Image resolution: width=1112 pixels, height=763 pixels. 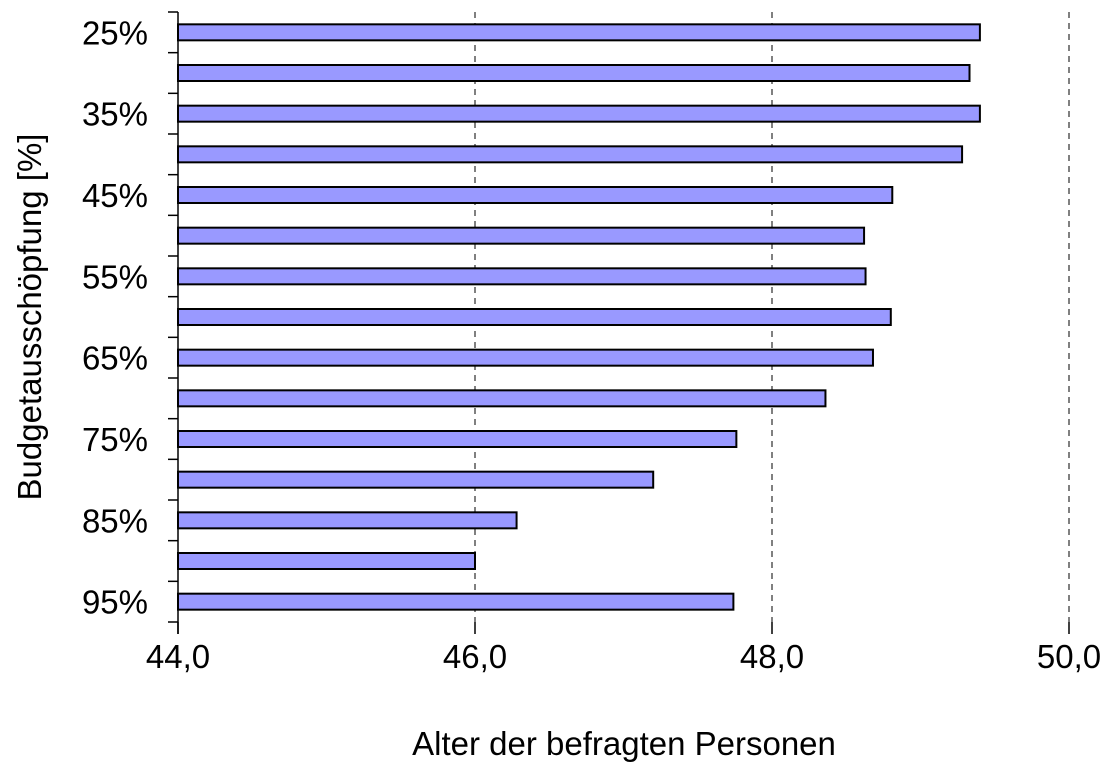 What do you see at coordinates (115, 276) in the screenshot?
I see `y-tick-label: 55%` at bounding box center [115, 276].